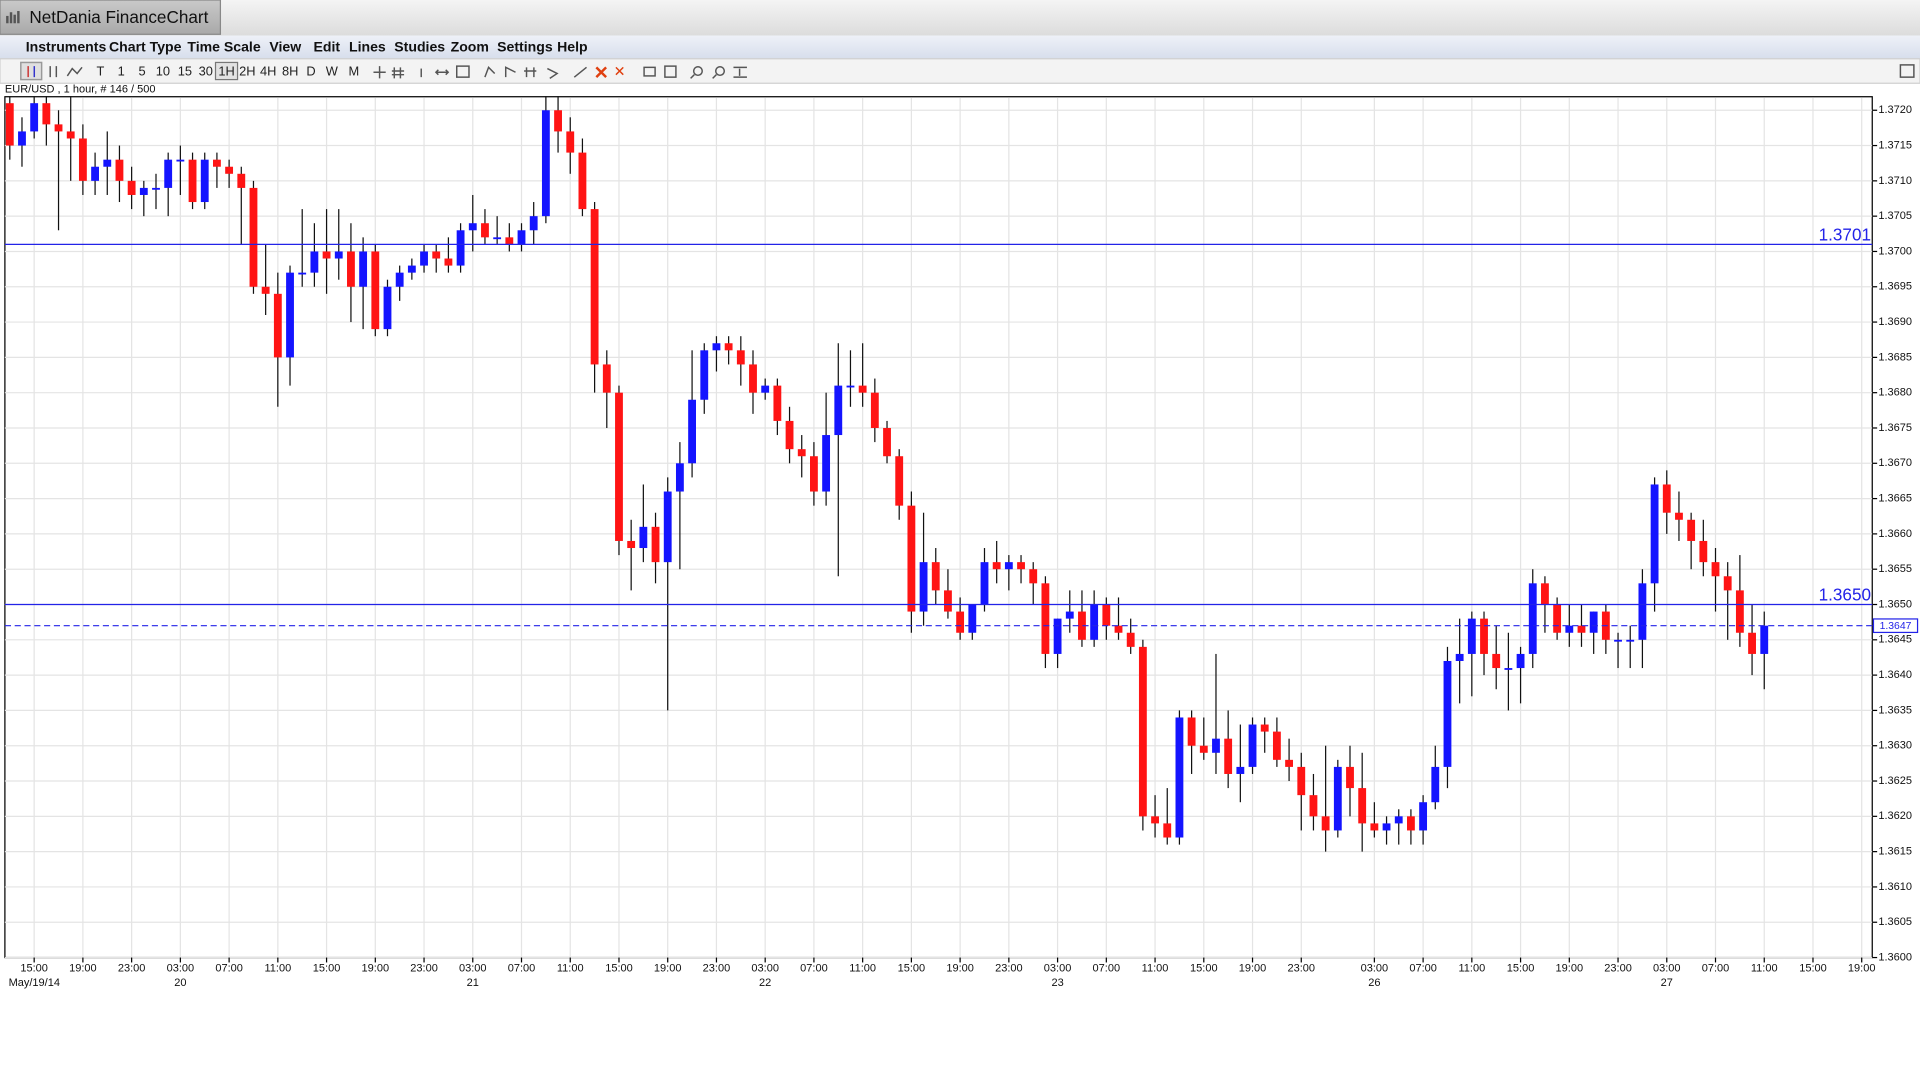 This screenshot has width=1920, height=1080. What do you see at coordinates (66, 46) in the screenshot?
I see `menu-item: Instruments` at bounding box center [66, 46].